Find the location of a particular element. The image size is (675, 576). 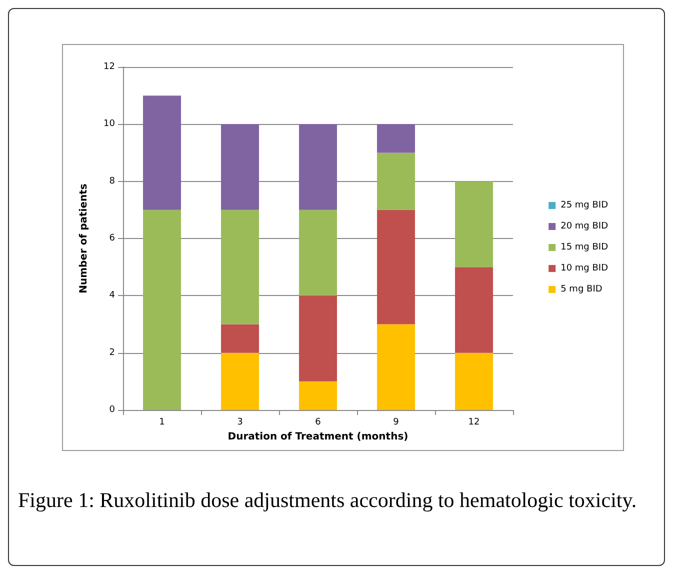

x-tick-label: 6 is located at coordinates (318, 423).